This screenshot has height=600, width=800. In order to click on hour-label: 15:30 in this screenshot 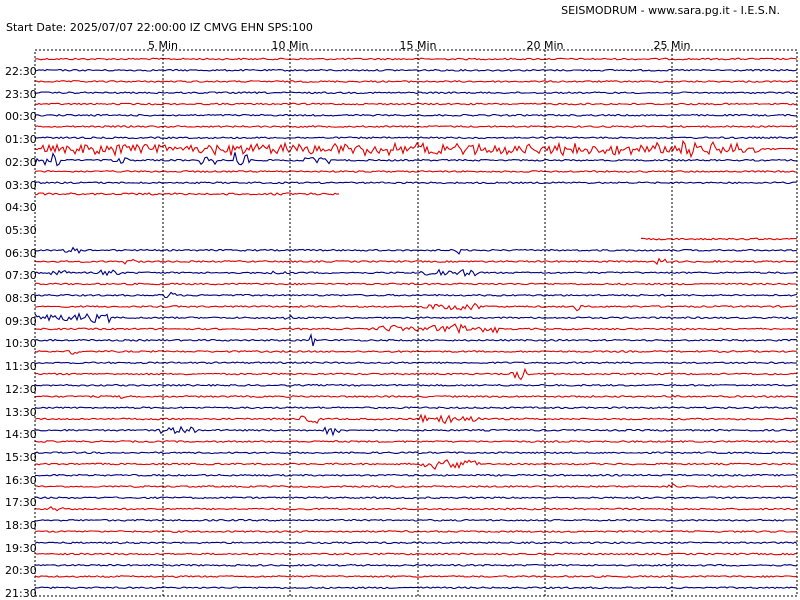, I will do `click(21, 457)`.